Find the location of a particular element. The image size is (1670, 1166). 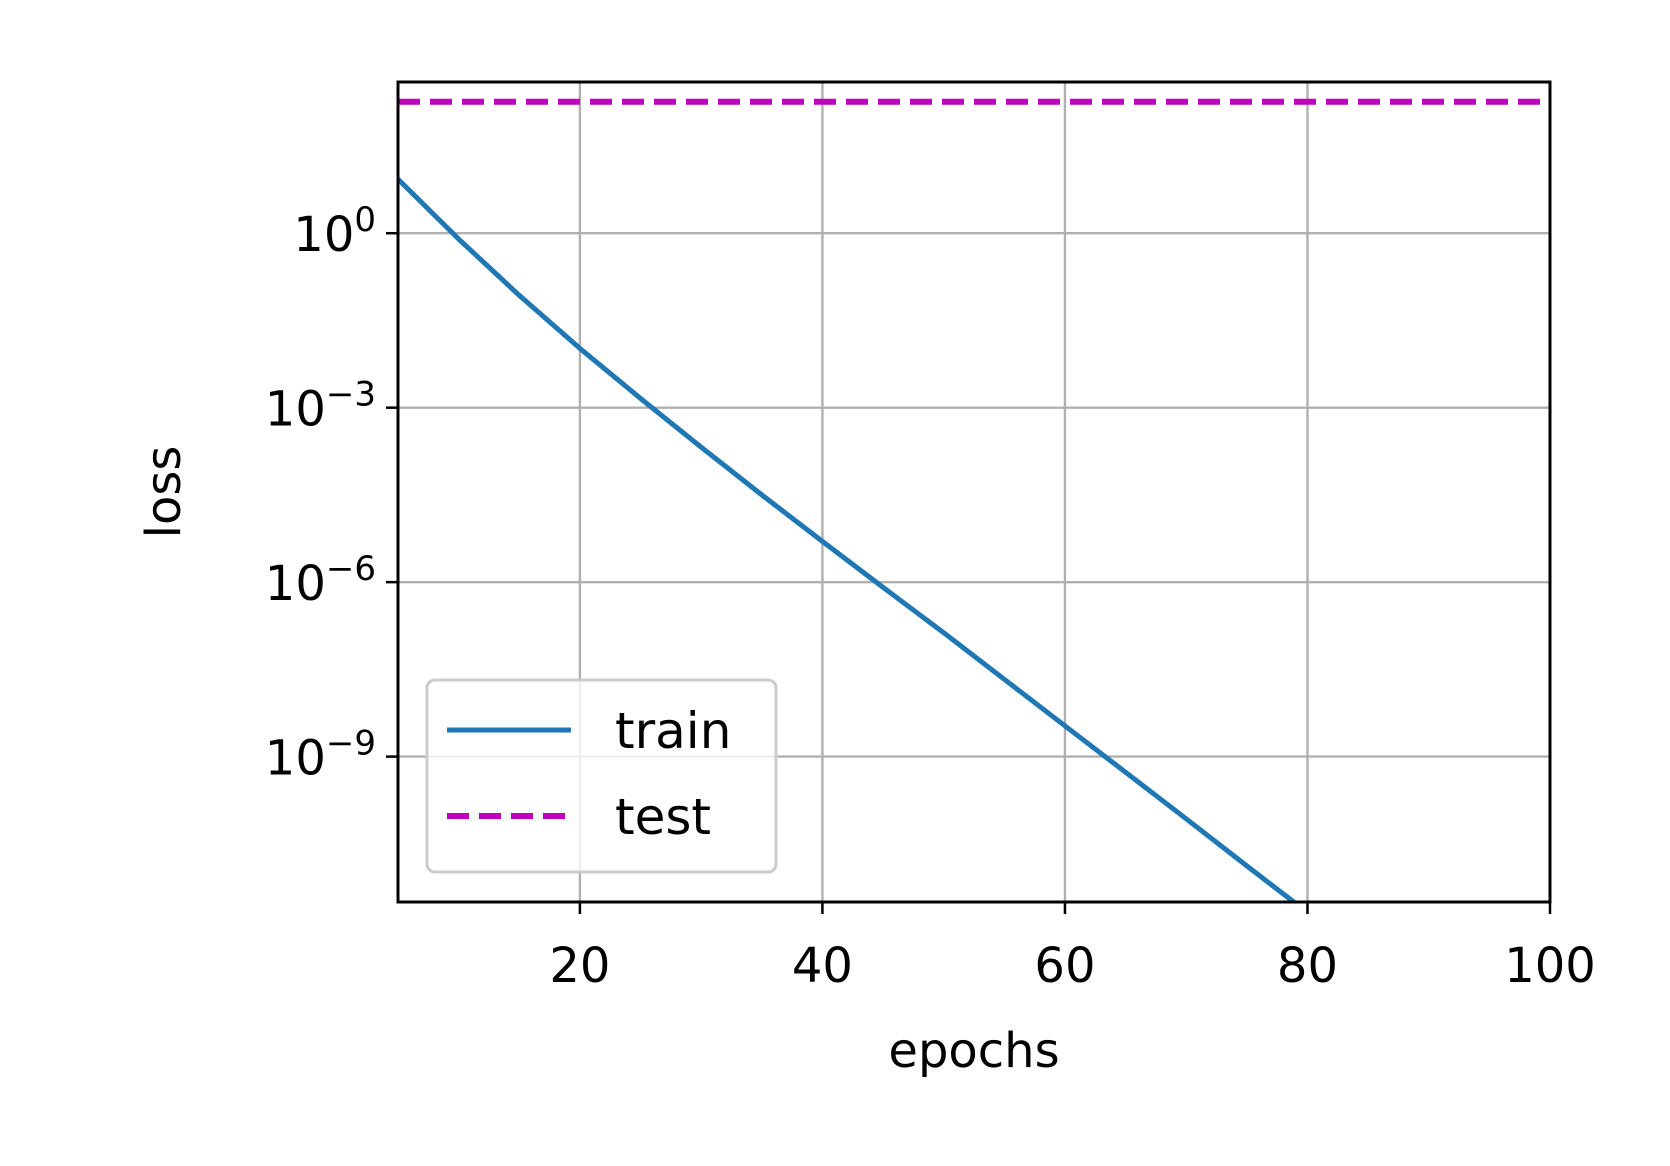

legend-label-train: train is located at coordinates (673, 731).